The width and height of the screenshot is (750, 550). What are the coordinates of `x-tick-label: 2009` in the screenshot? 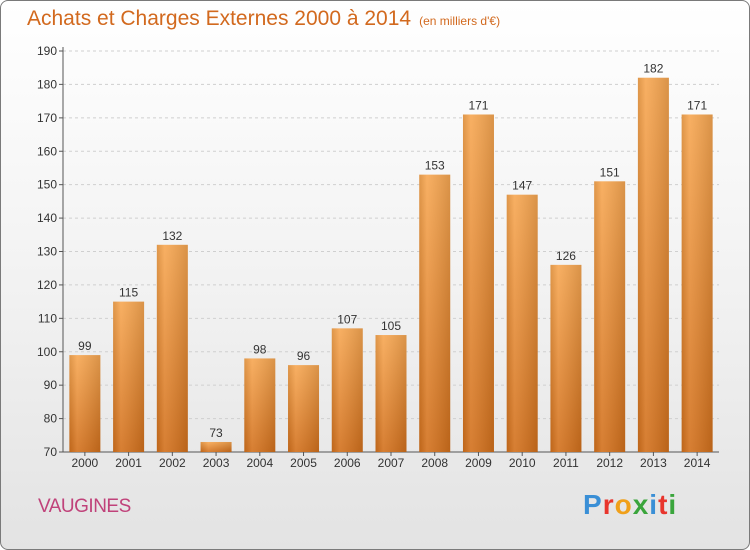 It's located at (478, 463).